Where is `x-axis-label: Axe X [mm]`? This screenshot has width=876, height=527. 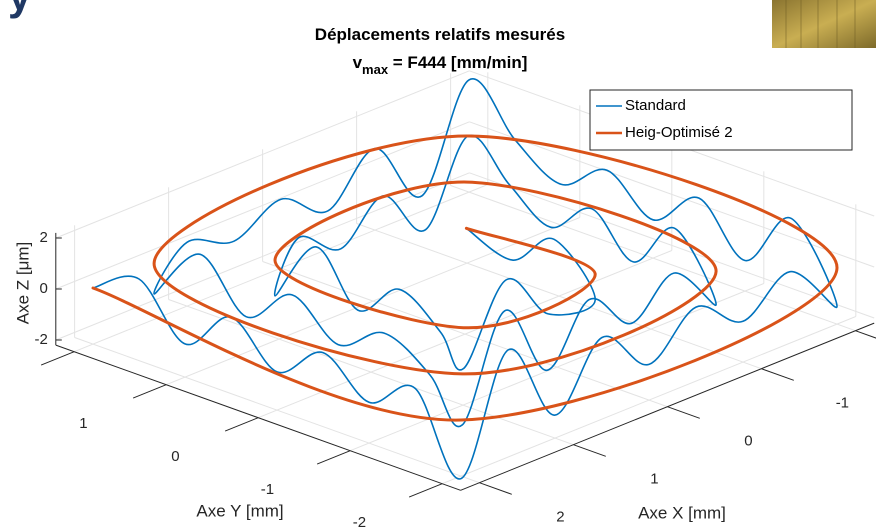
x-axis-label: Axe X [mm] is located at coordinates (682, 512).